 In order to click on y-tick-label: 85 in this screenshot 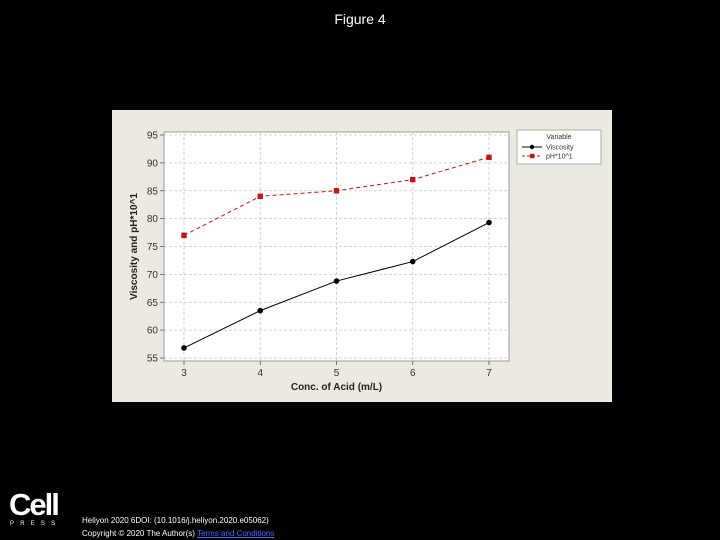, I will do `click(153, 191)`.